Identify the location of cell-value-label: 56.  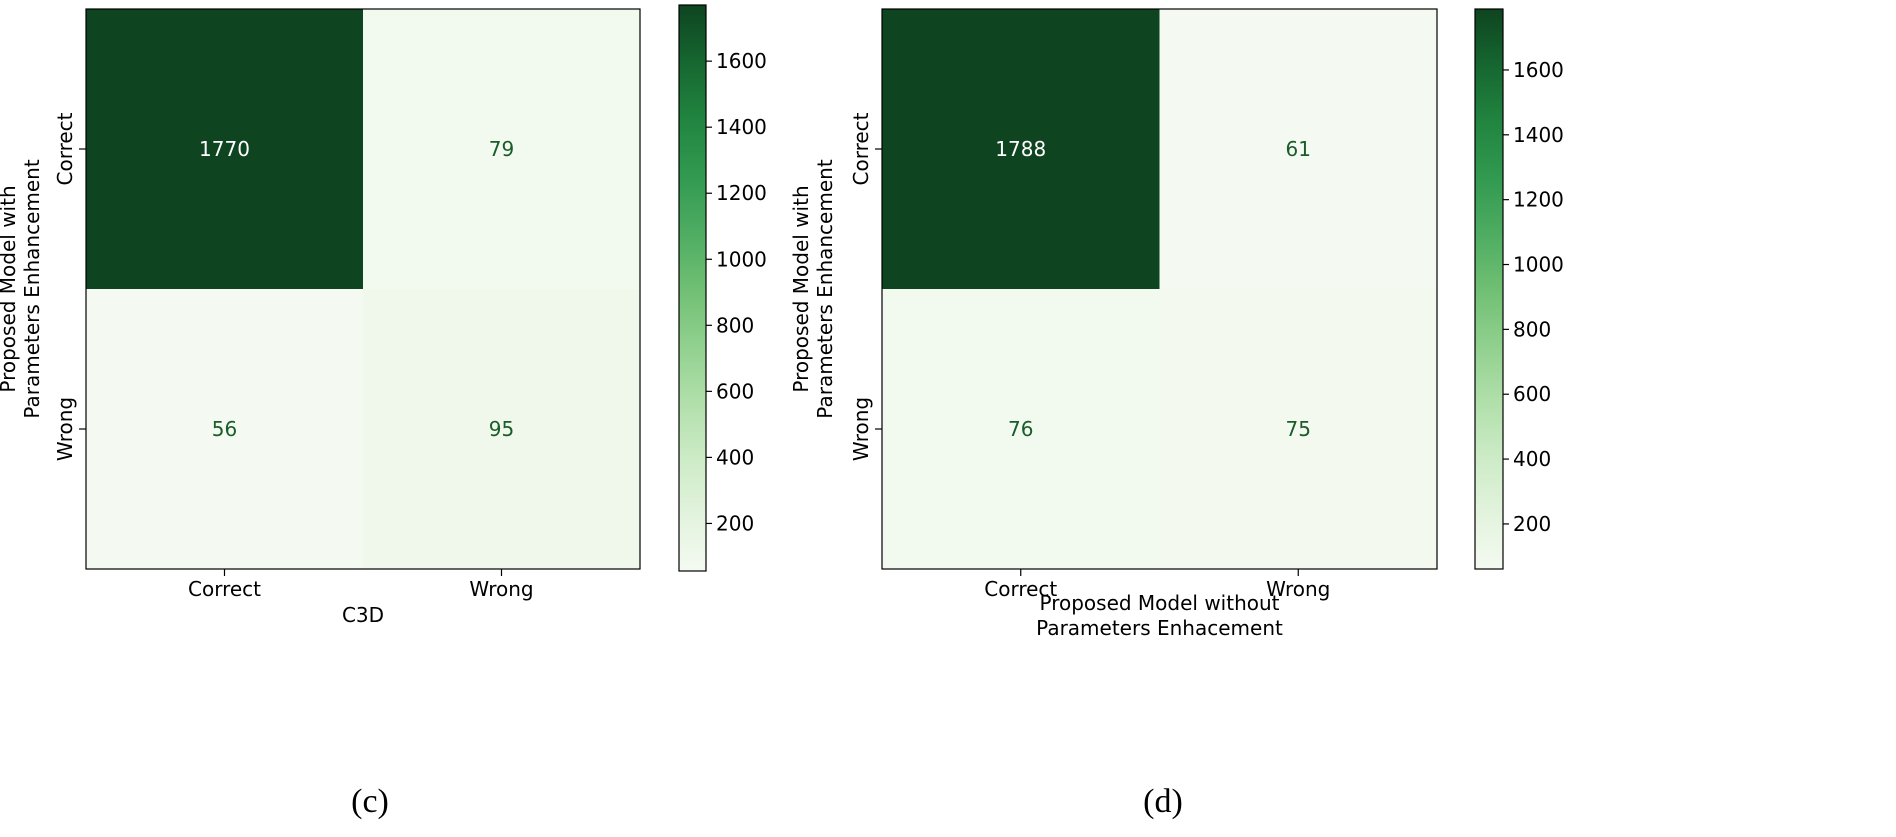
(224, 429).